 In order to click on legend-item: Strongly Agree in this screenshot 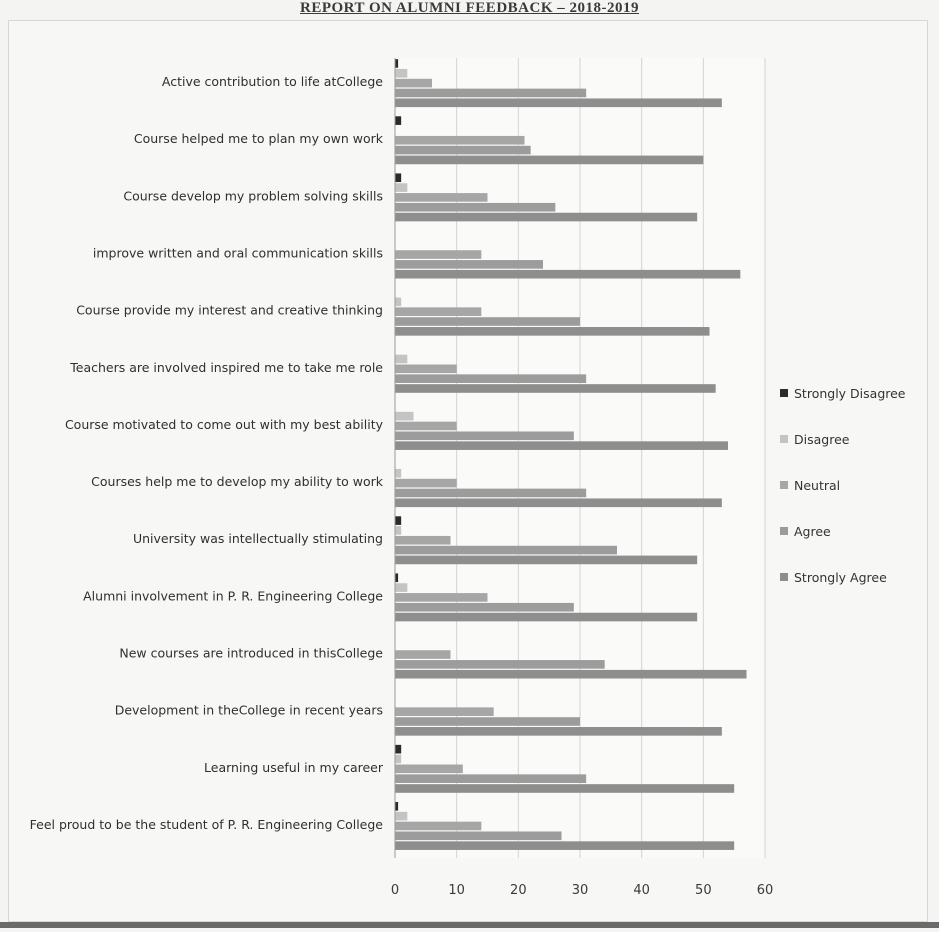, I will do `click(843, 577)`.